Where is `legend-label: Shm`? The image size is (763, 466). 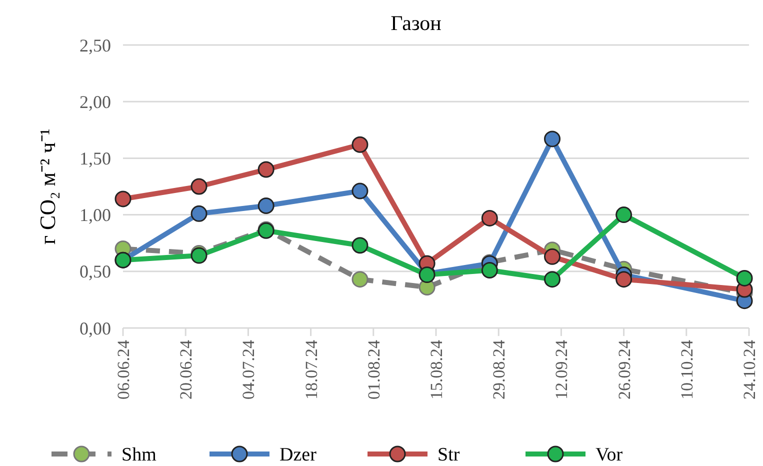 legend-label: Shm is located at coordinates (139, 455).